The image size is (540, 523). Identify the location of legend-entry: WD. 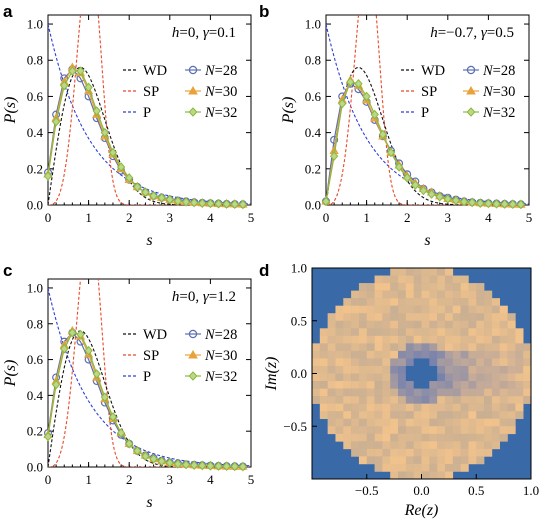
(155, 71).